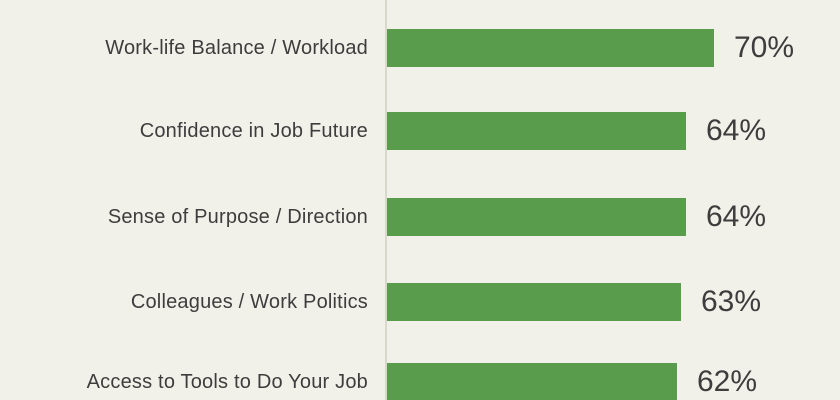 The image size is (840, 400). I want to click on category-label: Sense of Purpose / Direction, so click(237, 216).